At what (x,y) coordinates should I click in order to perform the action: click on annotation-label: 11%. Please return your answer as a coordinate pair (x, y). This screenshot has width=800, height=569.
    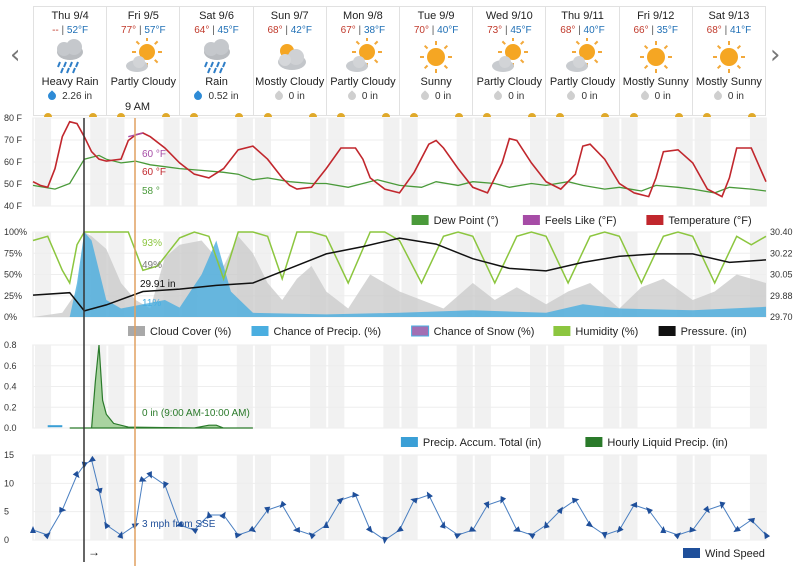
    Looking at the image, I should click on (151, 303).